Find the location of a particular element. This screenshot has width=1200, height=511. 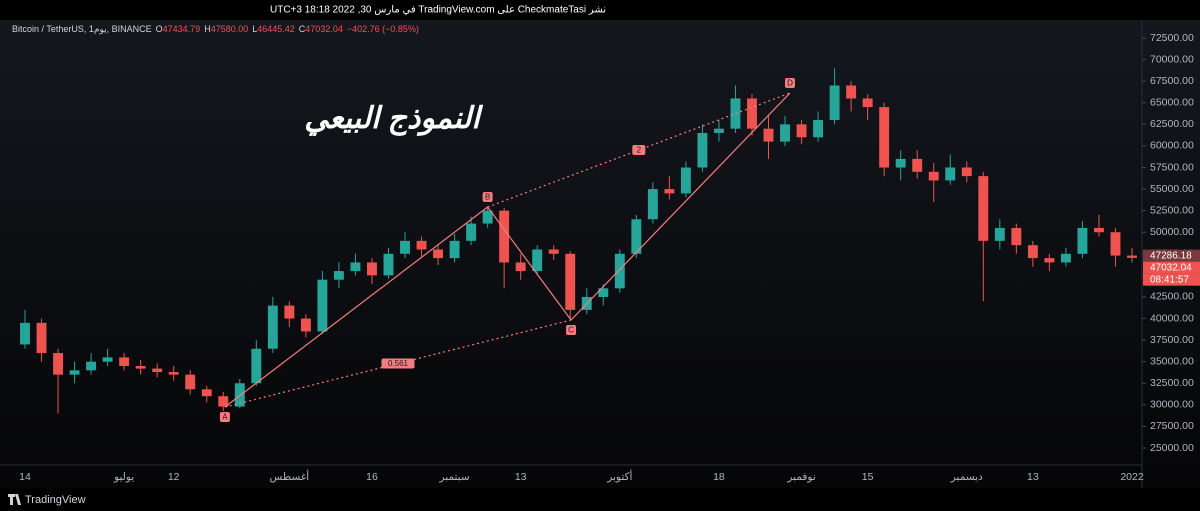

y-tick-label: 42500.00 is located at coordinates (1172, 297).